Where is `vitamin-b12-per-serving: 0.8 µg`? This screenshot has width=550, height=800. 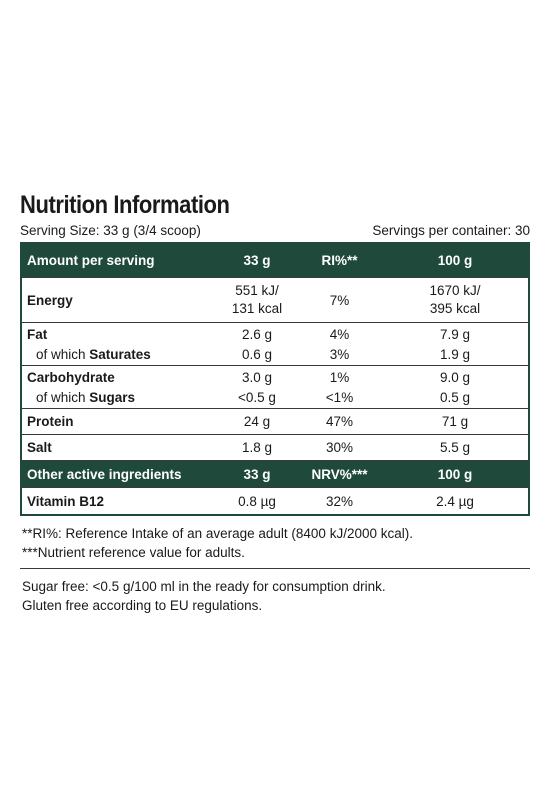 vitamin-b12-per-serving: 0.8 µg is located at coordinates (257, 501).